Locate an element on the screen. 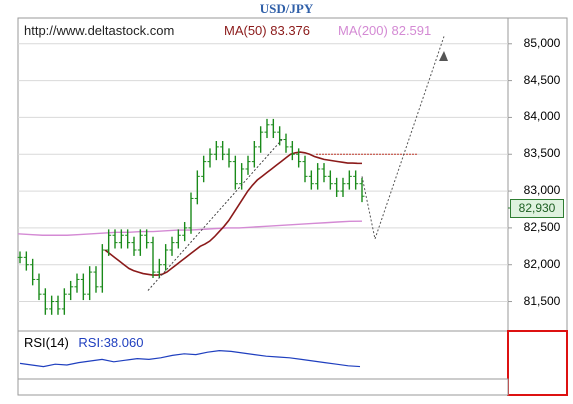 The image size is (573, 404). y-tick-label-0: 85,000 is located at coordinates (542, 42).